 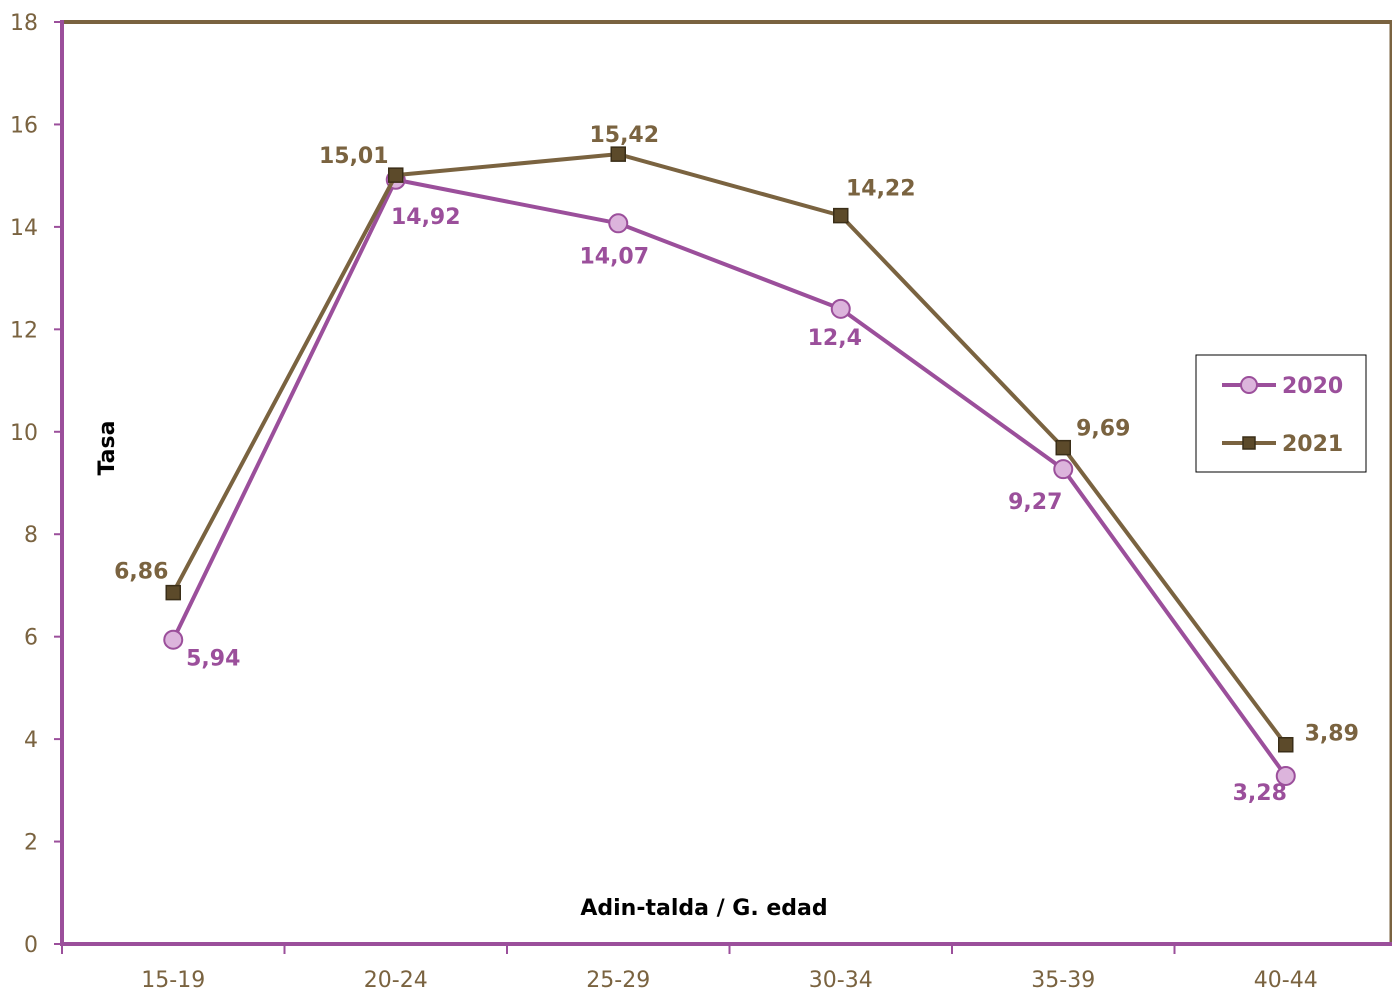 What do you see at coordinates (396, 979) in the screenshot?
I see `x-tick-label: 20-24` at bounding box center [396, 979].